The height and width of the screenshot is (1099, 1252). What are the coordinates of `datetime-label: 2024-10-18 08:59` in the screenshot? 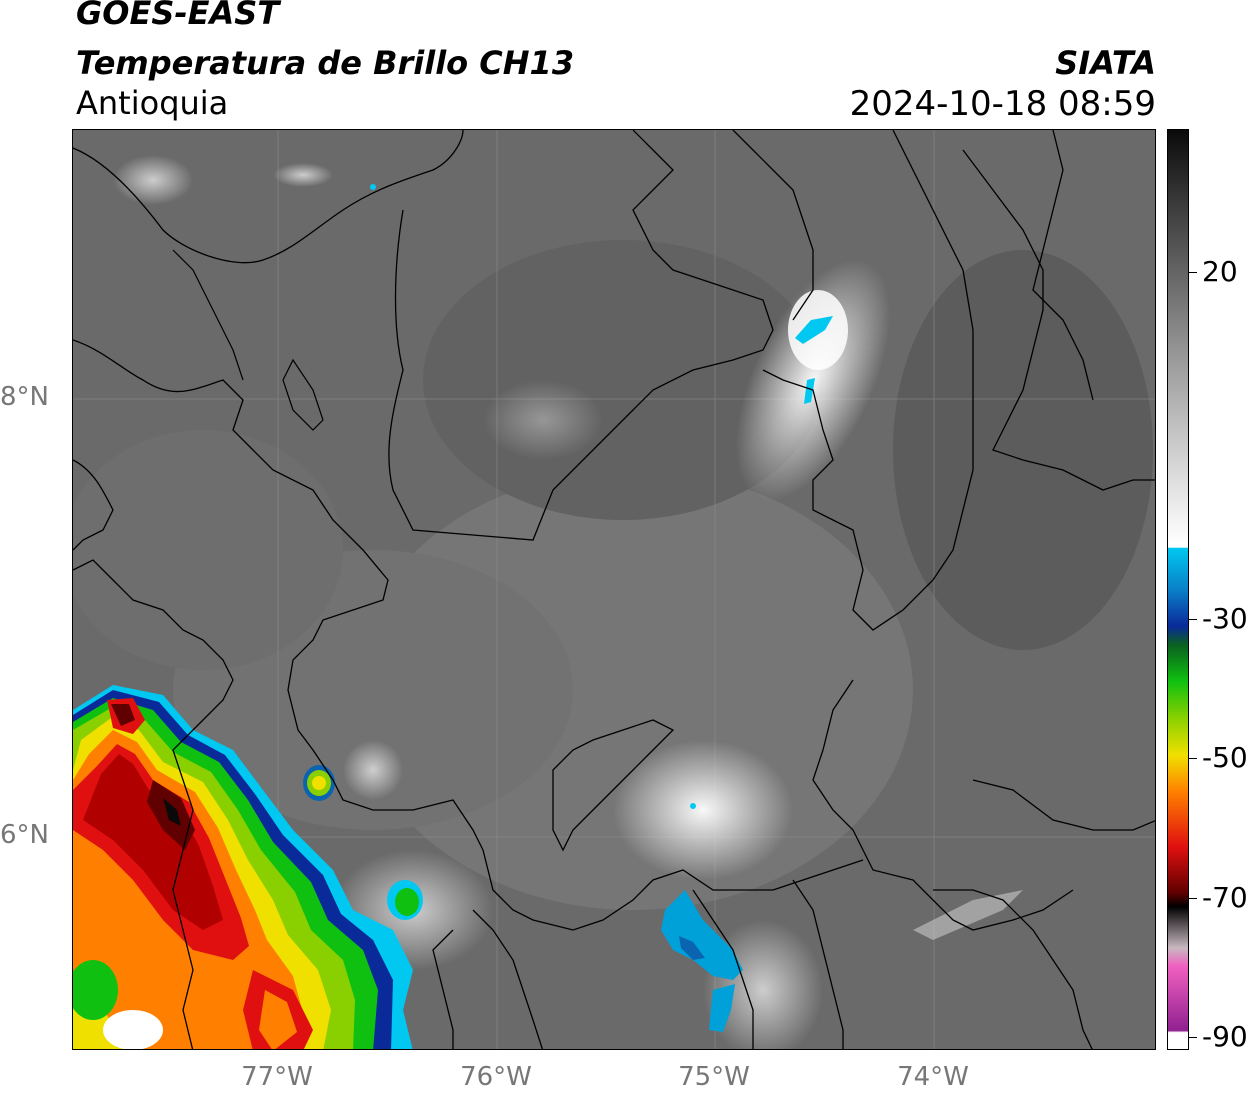 It's located at (1002, 104).